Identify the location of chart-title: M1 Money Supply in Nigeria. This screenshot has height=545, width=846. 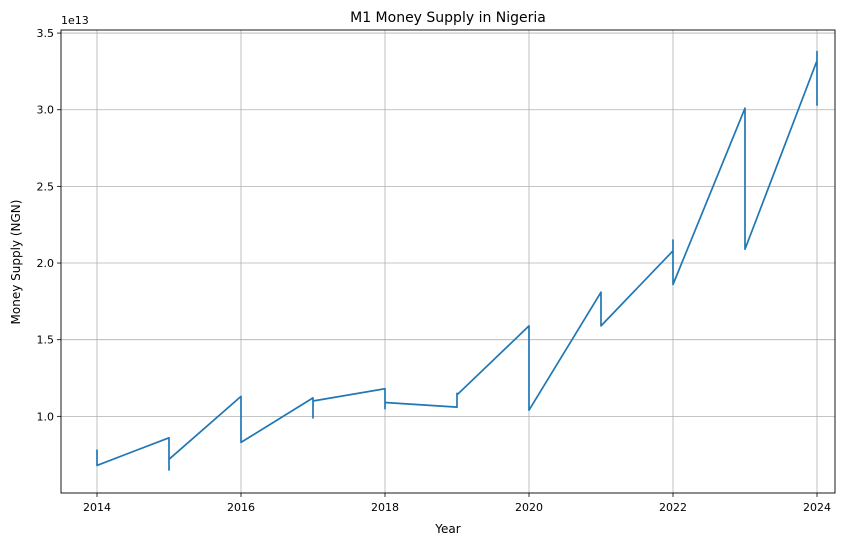
(448, 18).